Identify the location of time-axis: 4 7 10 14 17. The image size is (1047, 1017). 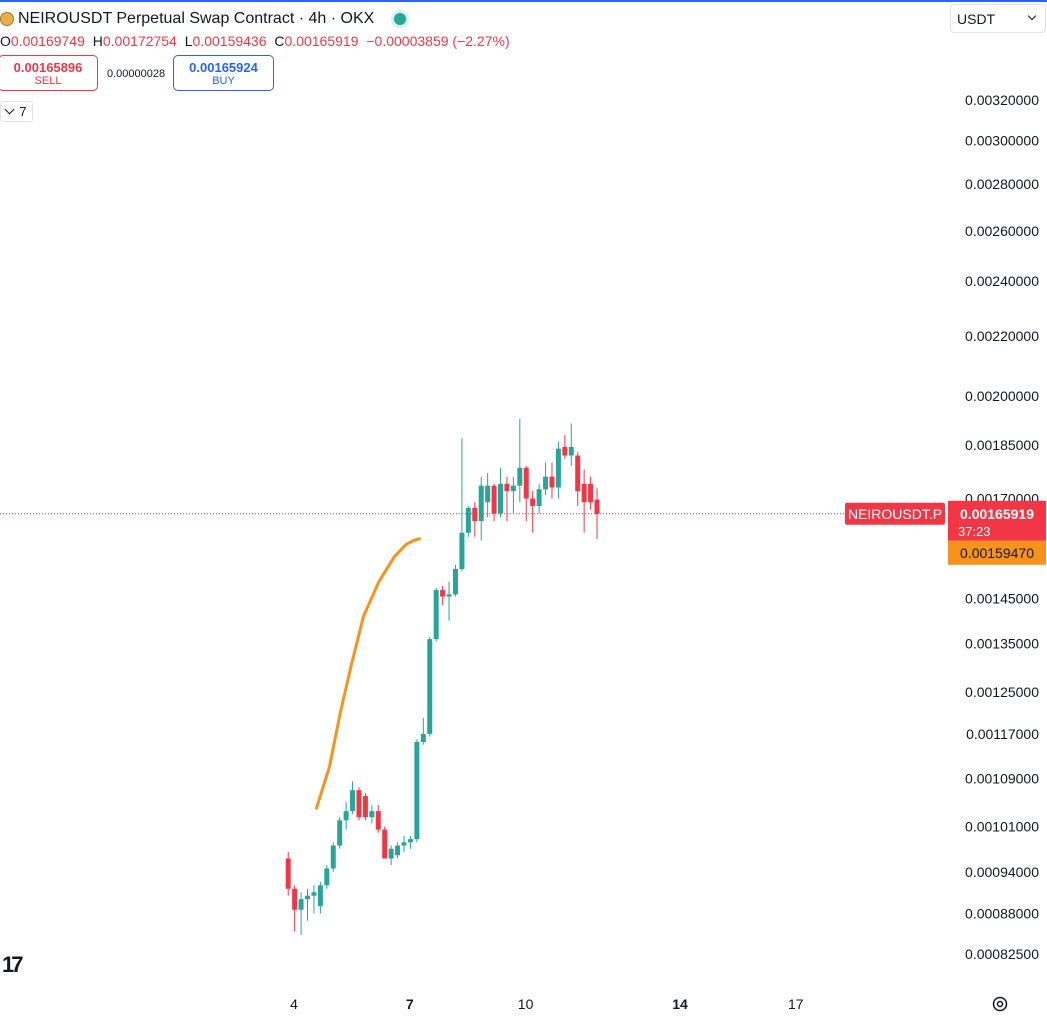
(547, 1004).